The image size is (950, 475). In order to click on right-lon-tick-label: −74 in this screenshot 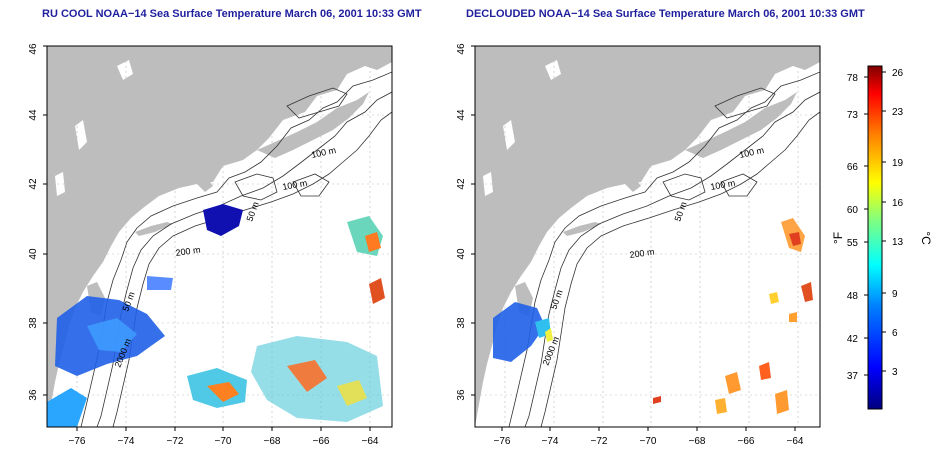, I will do `click(550, 441)`.